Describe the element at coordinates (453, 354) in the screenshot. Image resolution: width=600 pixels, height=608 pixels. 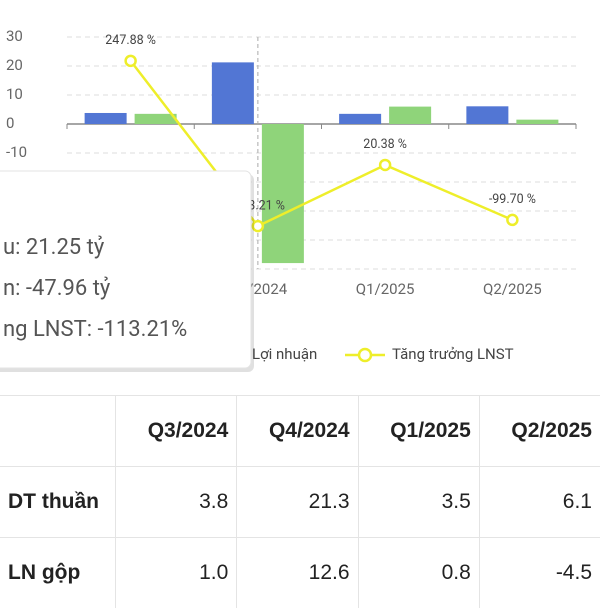
I see `legend-label: Tăng trưởng LNST` at that location.